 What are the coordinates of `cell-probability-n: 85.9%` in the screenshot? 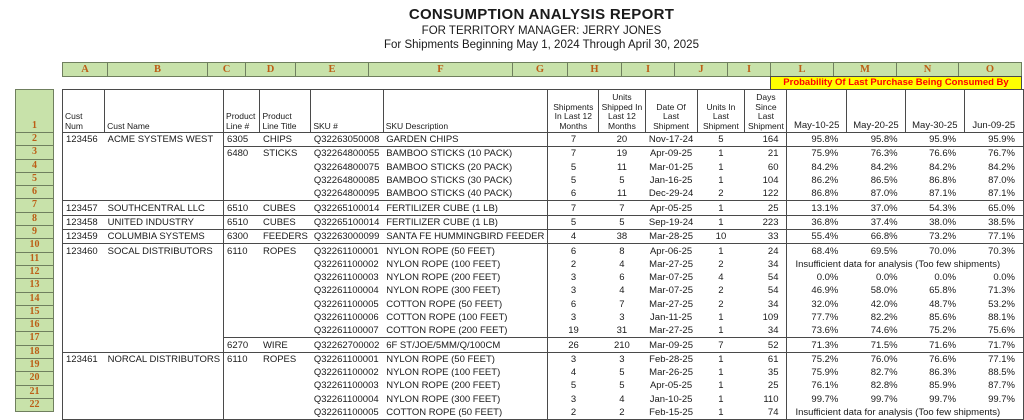 It's located at (943, 386).